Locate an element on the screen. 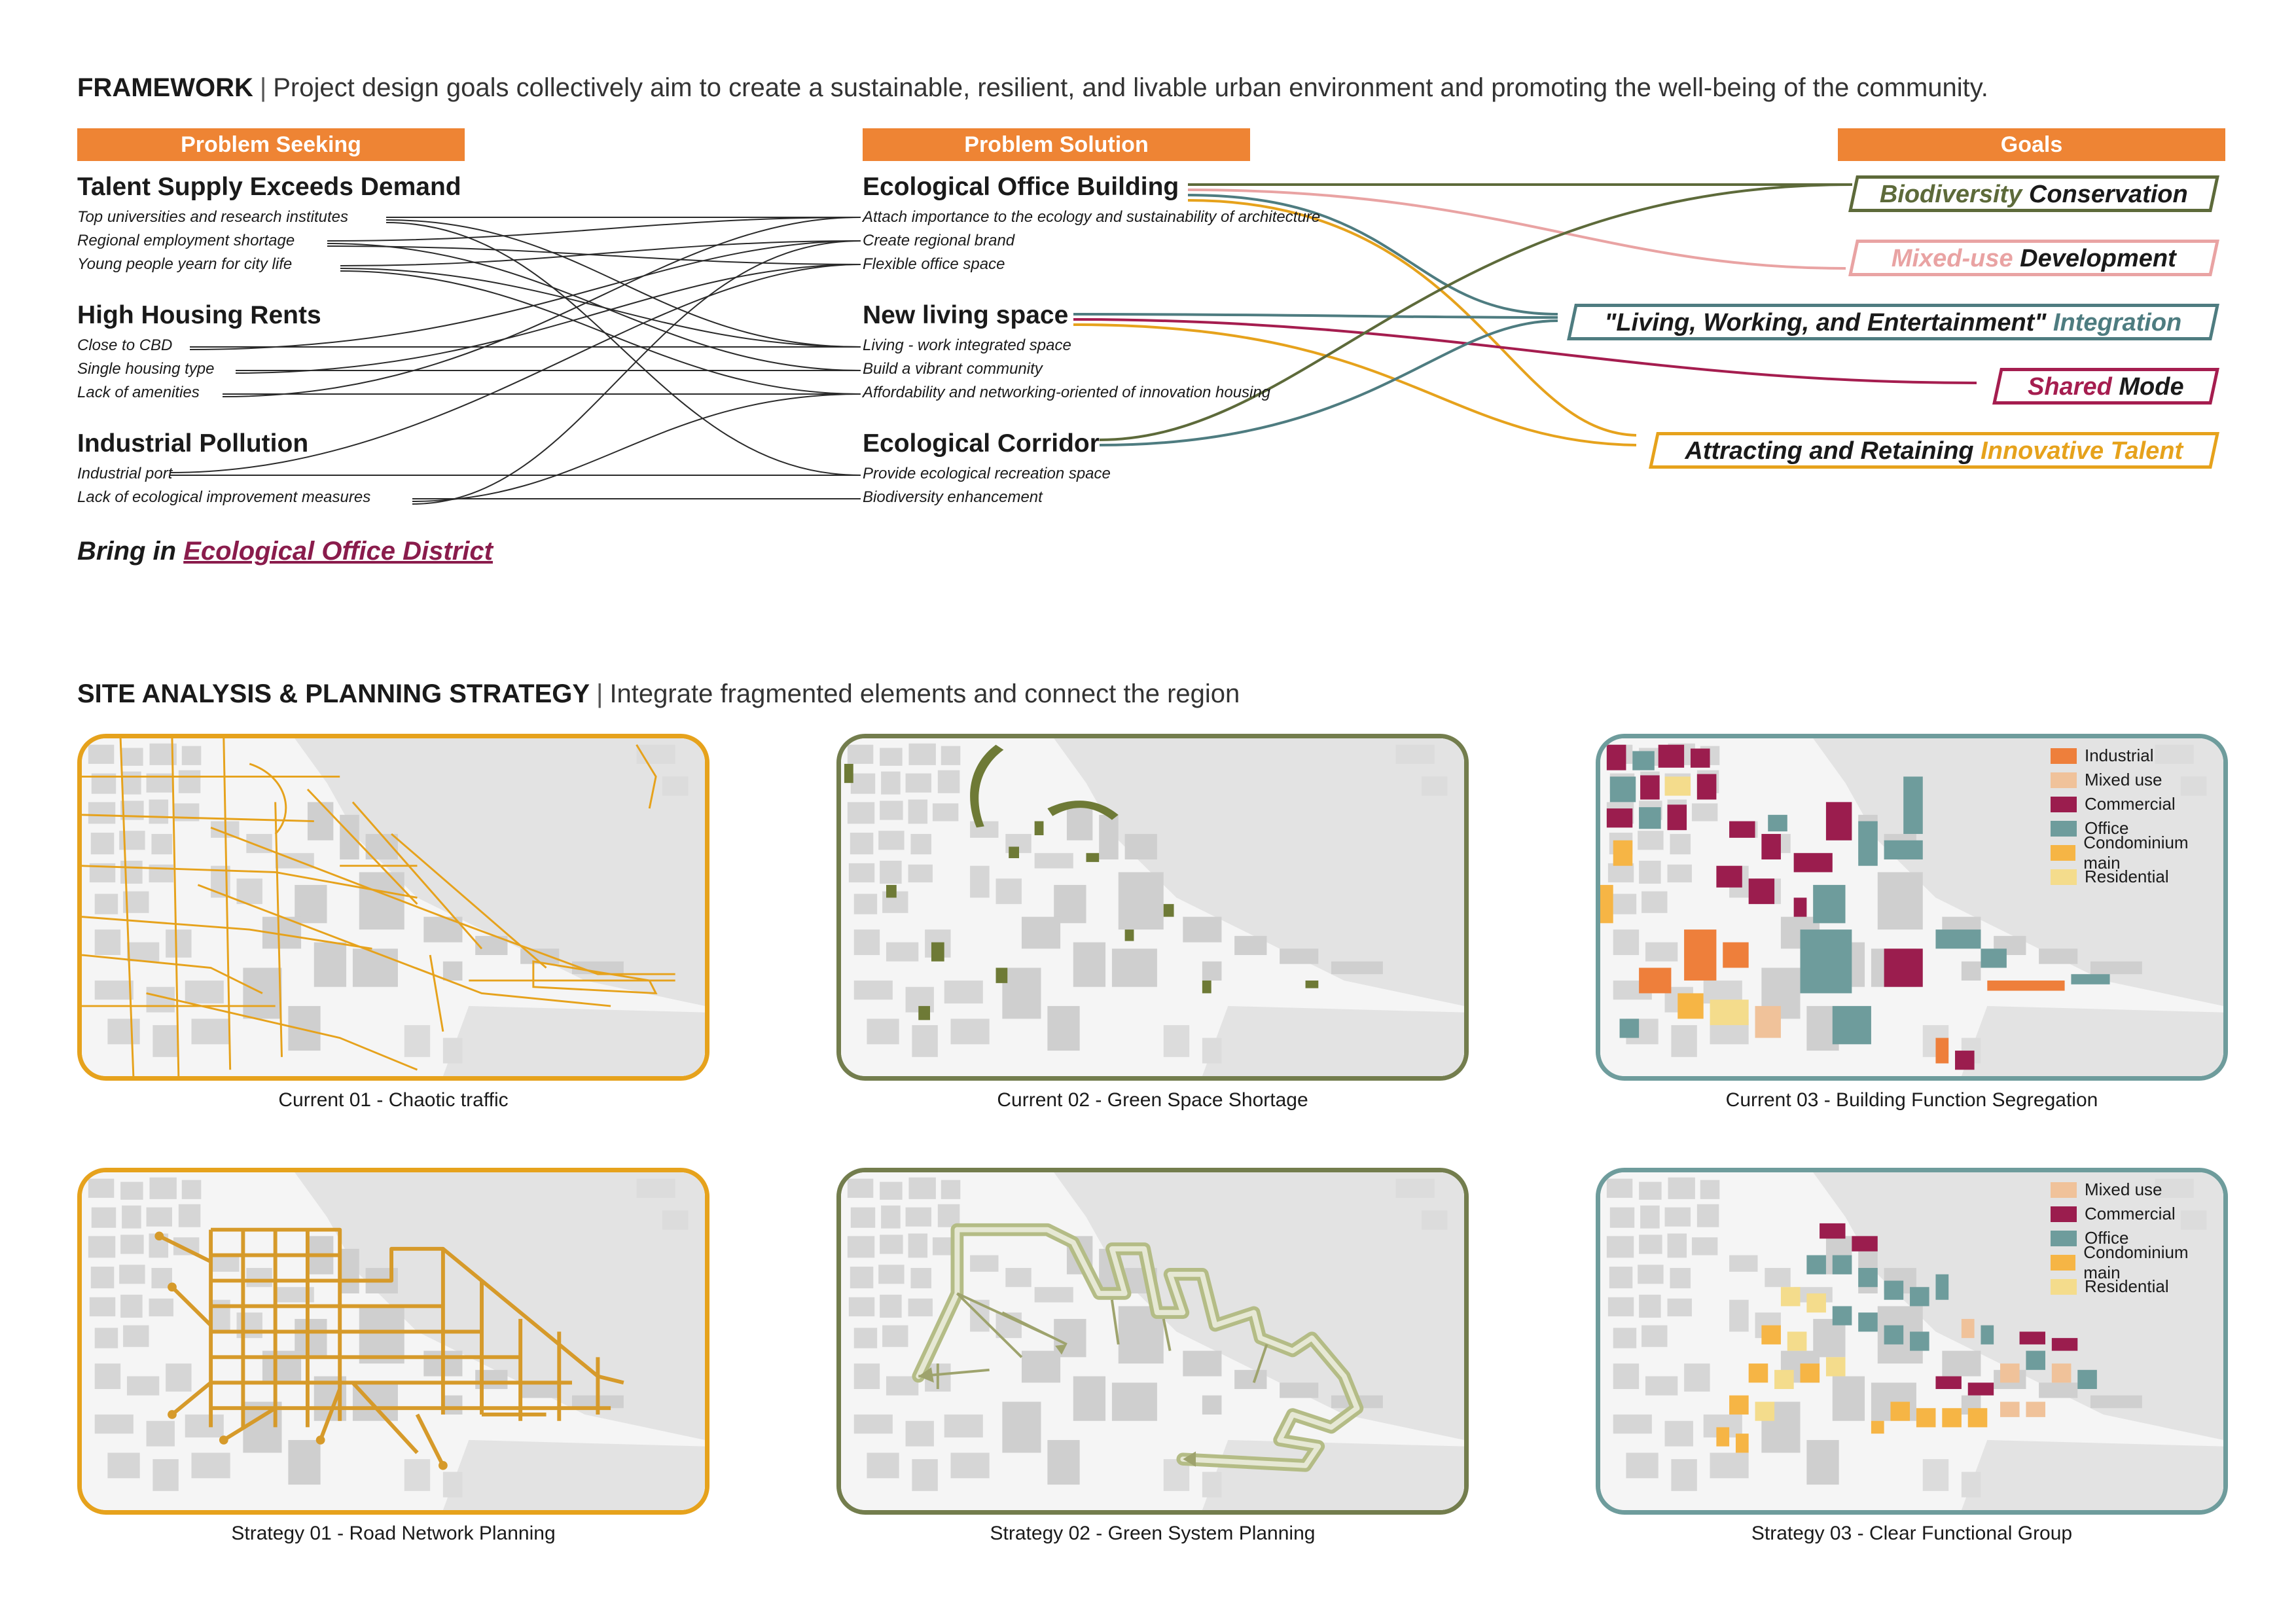  function-plan-graphic is located at coordinates (1911, 1341).